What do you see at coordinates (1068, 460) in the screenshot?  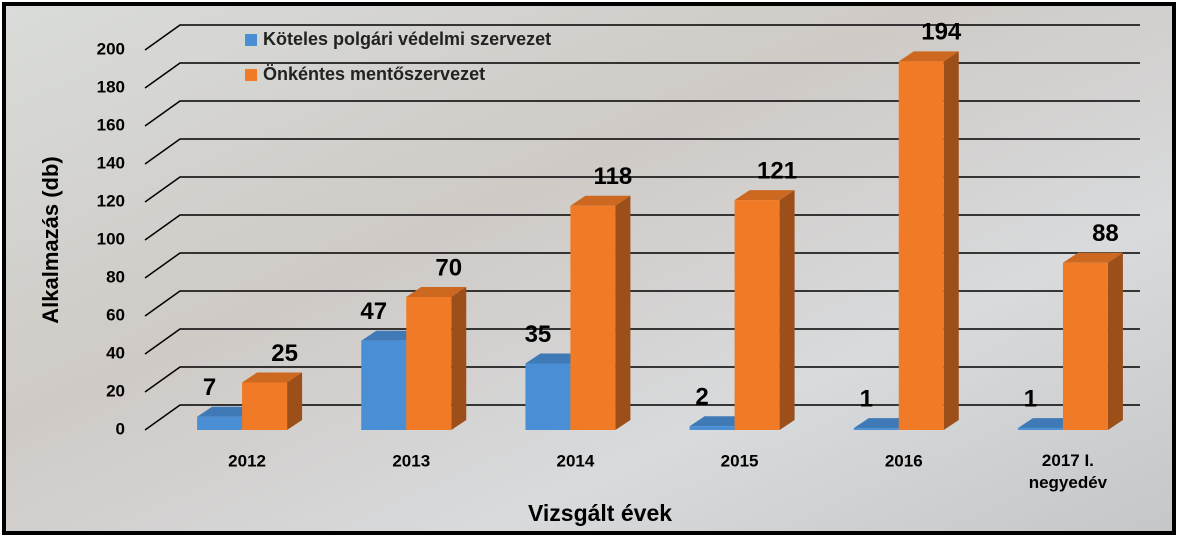 I see `x-tick-line: 2017 I.` at bounding box center [1068, 460].